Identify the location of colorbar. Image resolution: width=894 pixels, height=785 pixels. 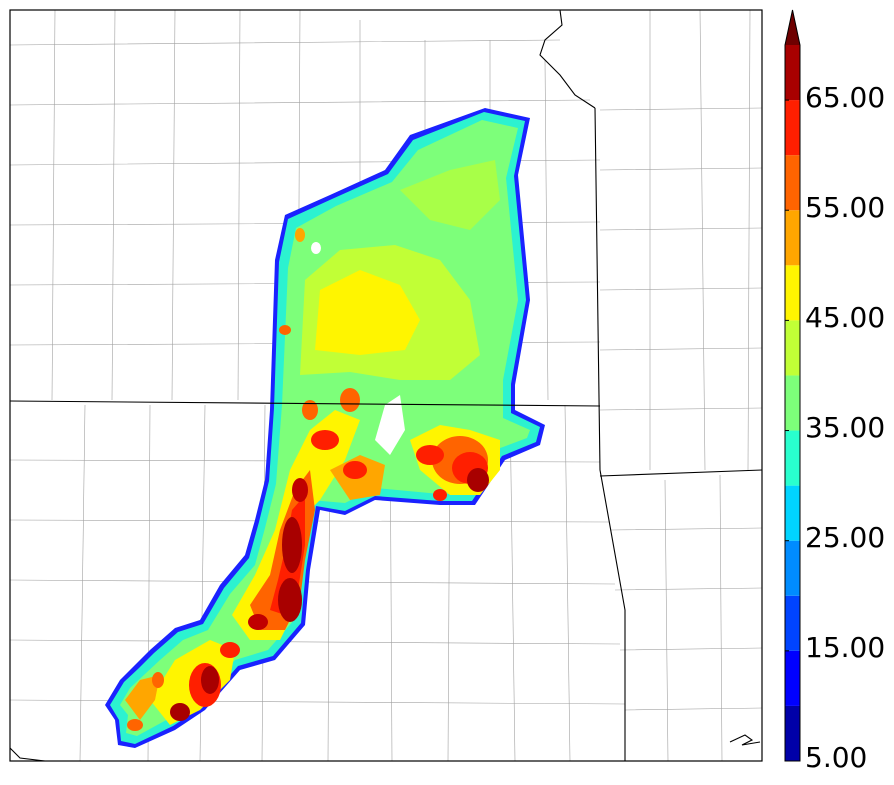
(792, 385).